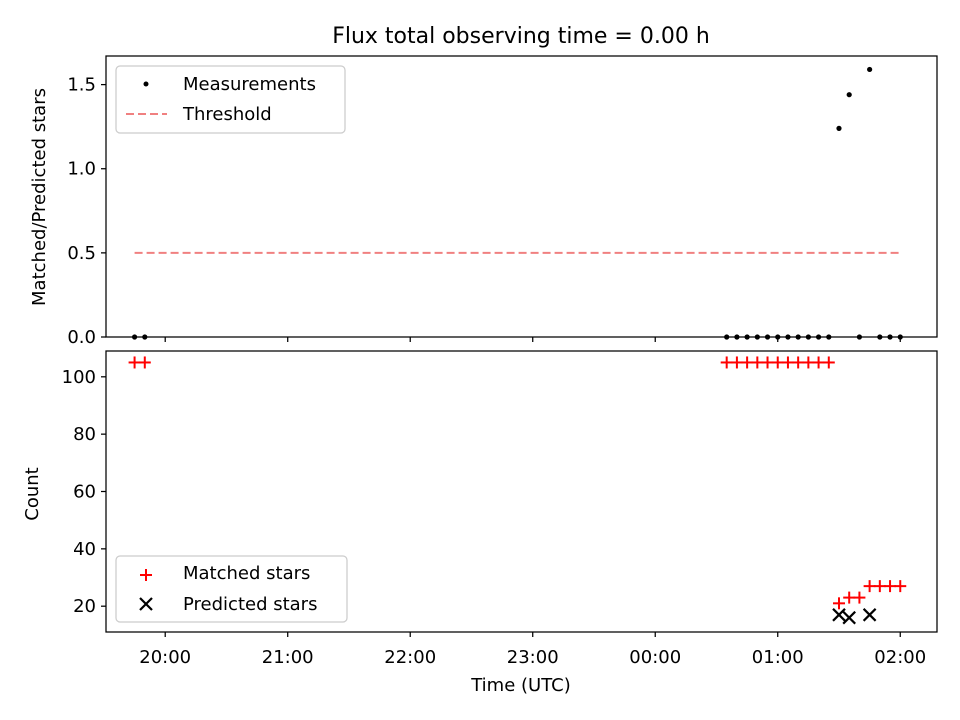 This screenshot has height=720, width=960. What do you see at coordinates (32, 493) in the screenshot?
I see `bottom-y-axis-label: Count` at bounding box center [32, 493].